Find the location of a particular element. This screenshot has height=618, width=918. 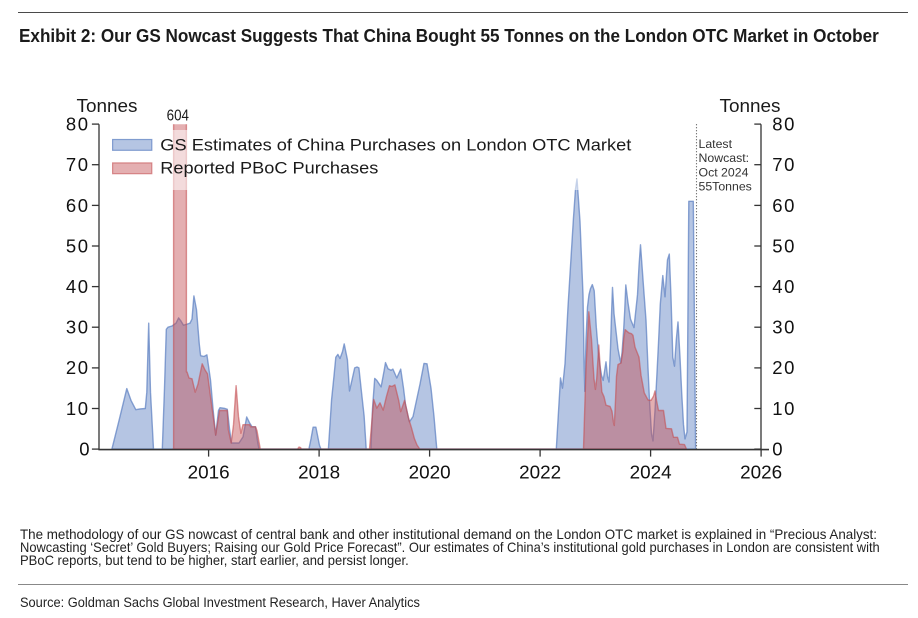

svg-text: 2026 is located at coordinates (761, 471).